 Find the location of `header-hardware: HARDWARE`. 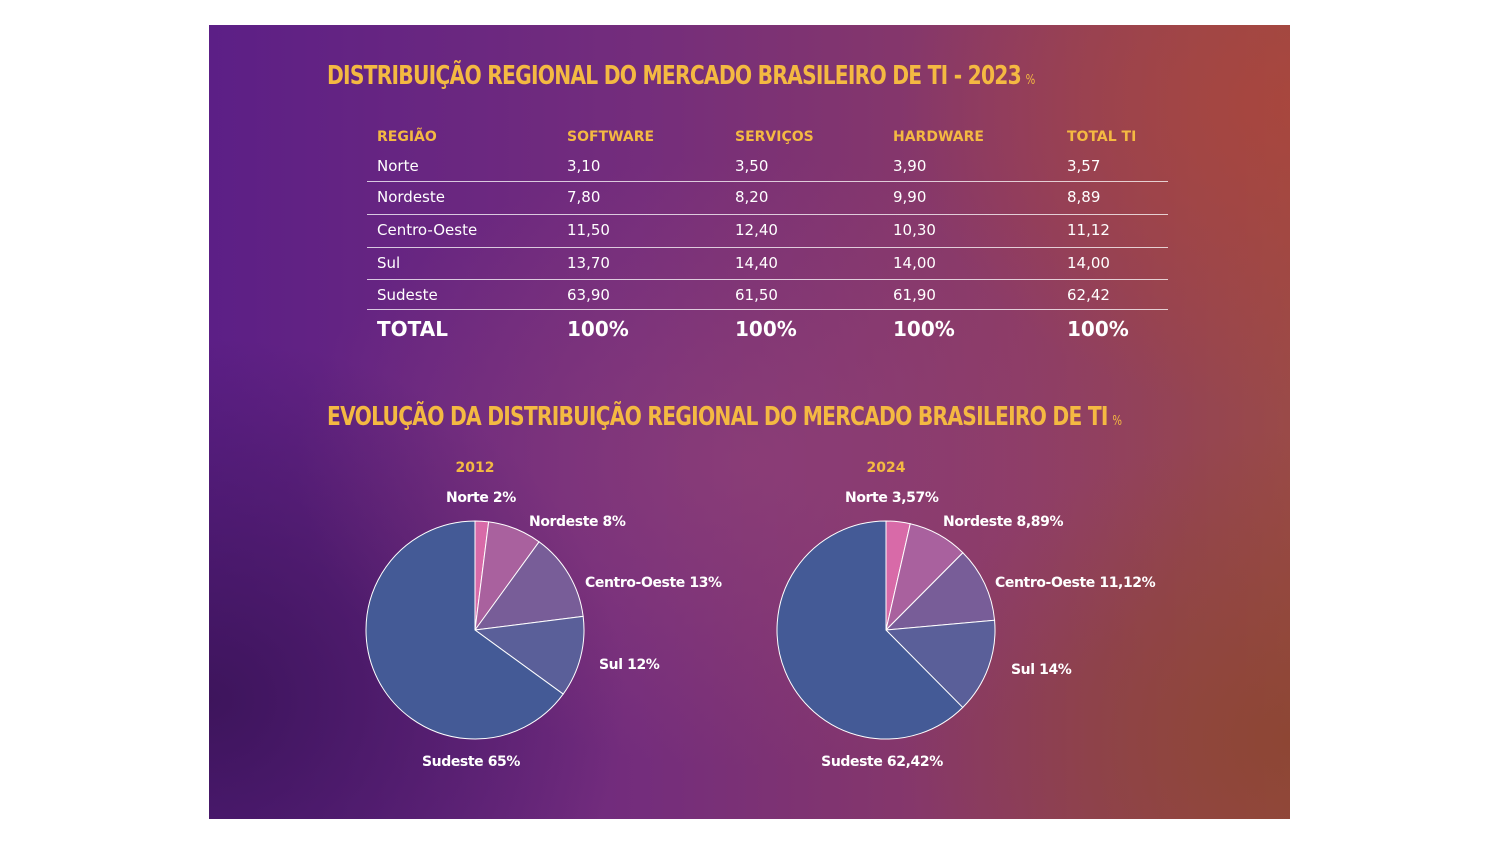

header-hardware: HARDWARE is located at coordinates (938, 137).